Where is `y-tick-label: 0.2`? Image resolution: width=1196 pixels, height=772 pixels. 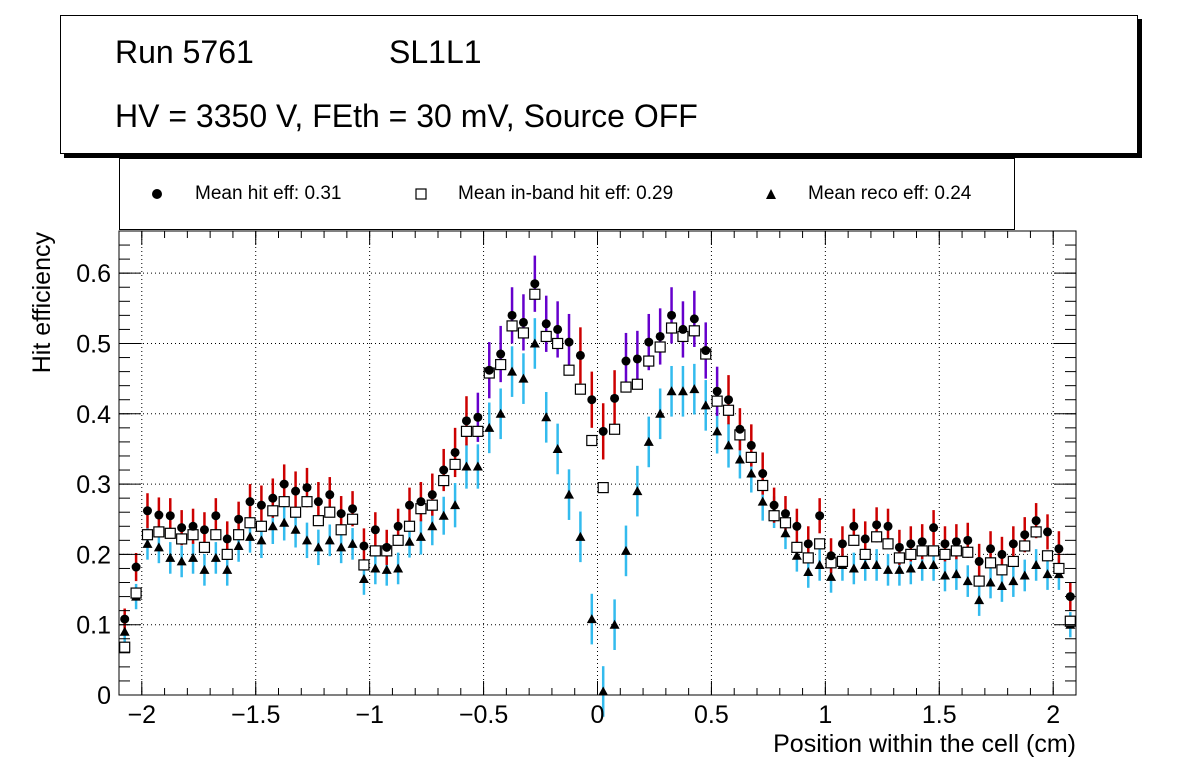 y-tick-label: 0.2 is located at coordinates (93, 555).